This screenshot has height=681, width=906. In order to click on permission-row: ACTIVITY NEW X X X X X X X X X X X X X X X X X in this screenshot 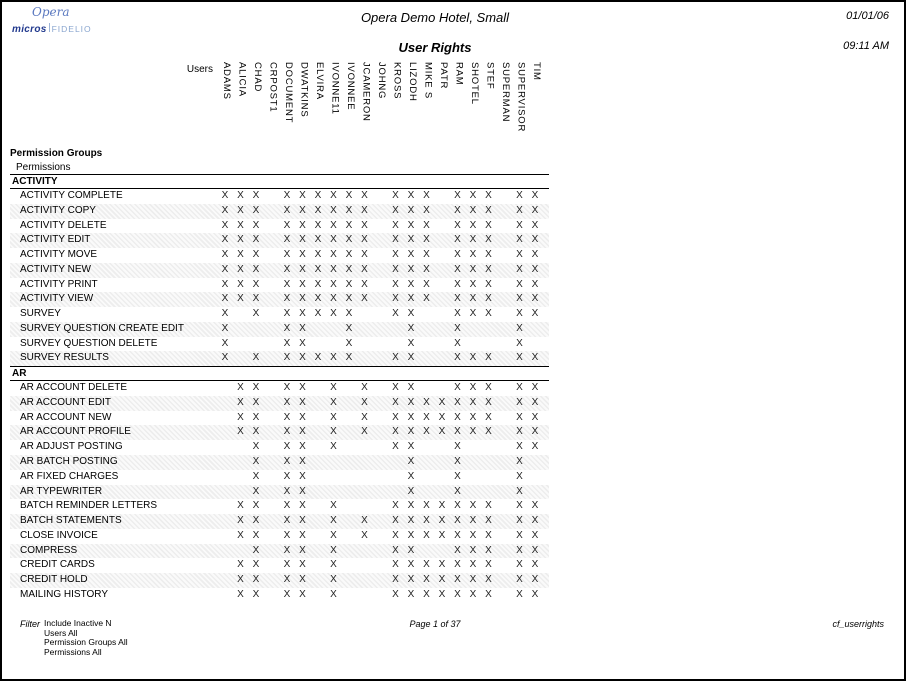, I will do `click(279, 270)`.